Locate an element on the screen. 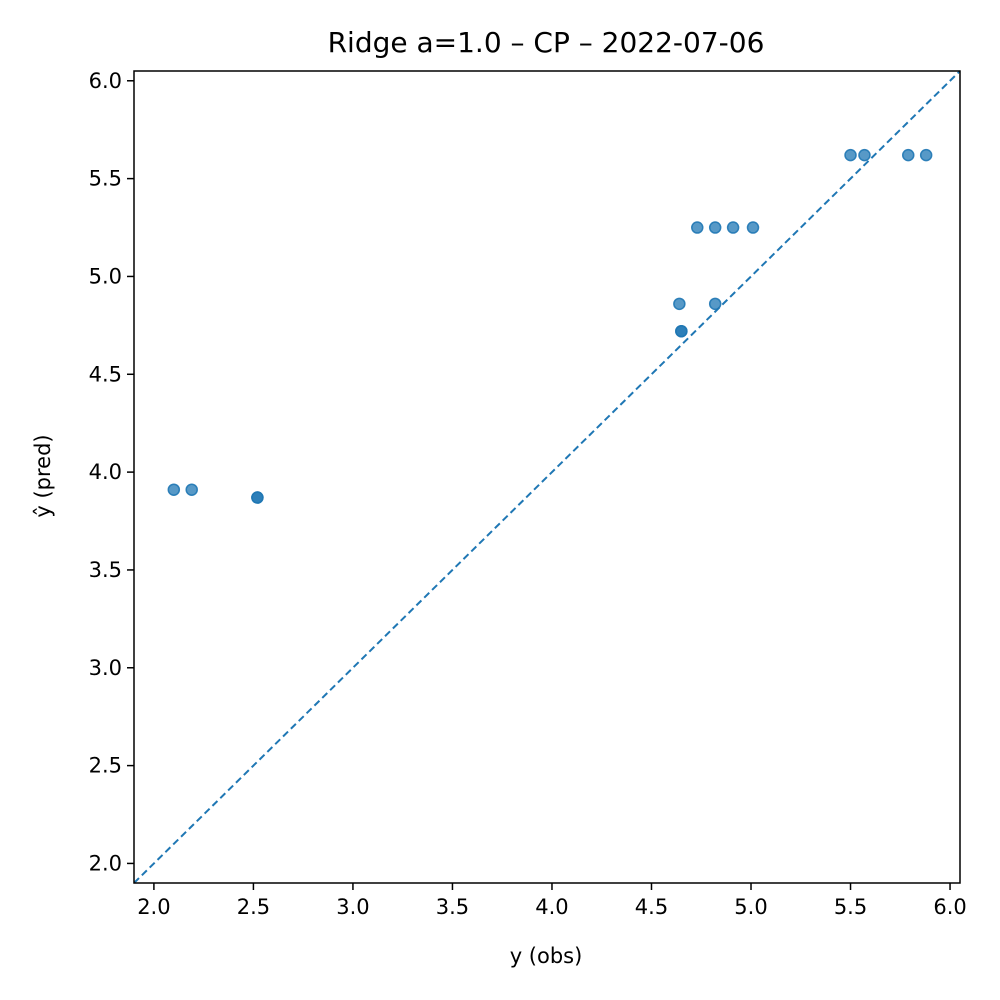  y-tick-label: 2.5 is located at coordinates (105, 766).